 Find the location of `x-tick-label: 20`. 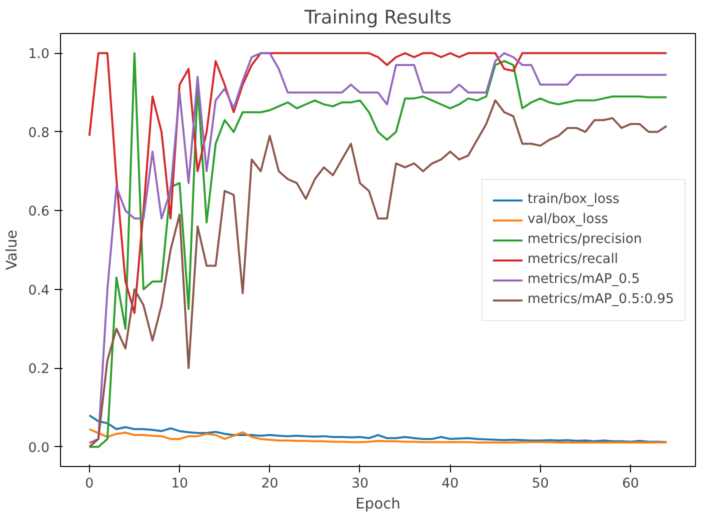

x-tick-label: 20 is located at coordinates (269, 484).